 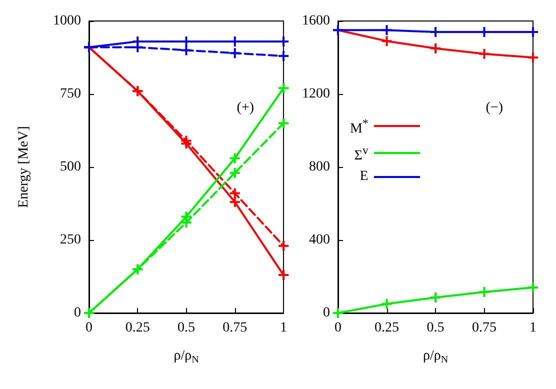 What do you see at coordinates (361, 154) in the screenshot?
I see `legend-label: Σ$^{v}$` at bounding box center [361, 154].